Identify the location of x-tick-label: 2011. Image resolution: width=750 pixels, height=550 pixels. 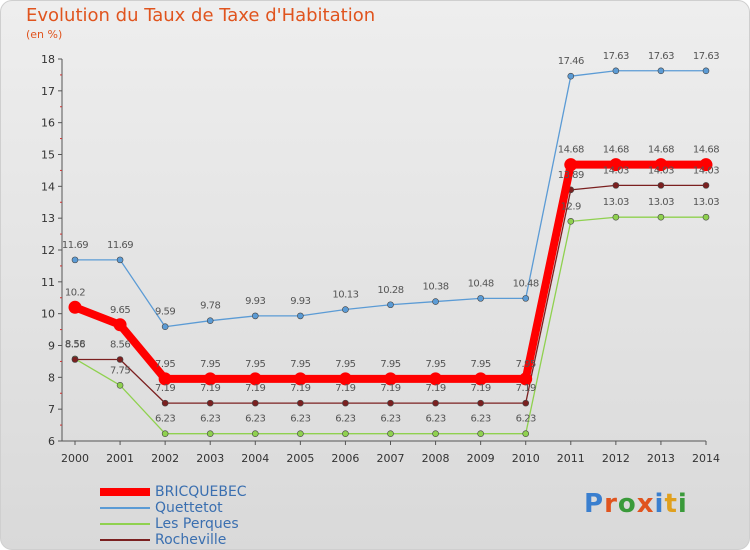
(571, 458).